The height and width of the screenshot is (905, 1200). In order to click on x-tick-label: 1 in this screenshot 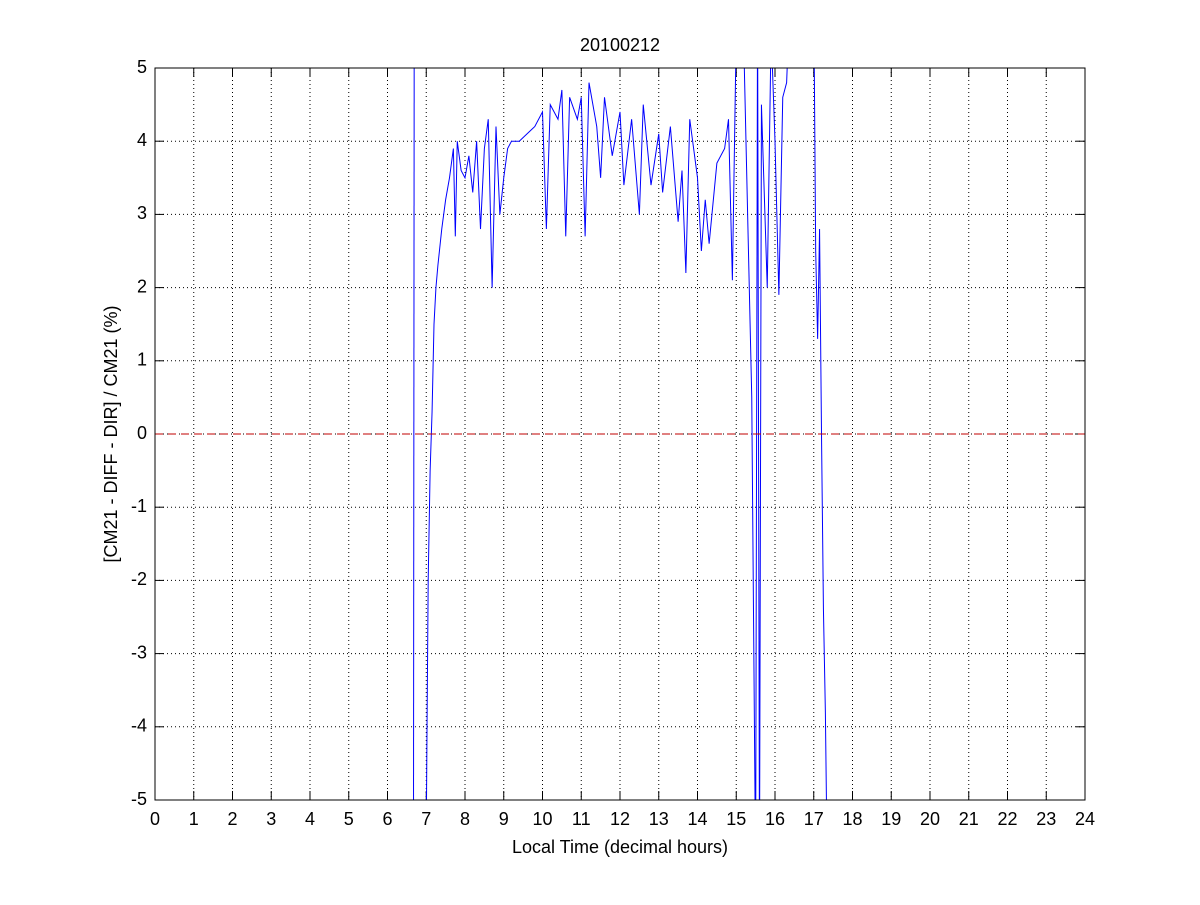, I will do `click(194, 819)`.